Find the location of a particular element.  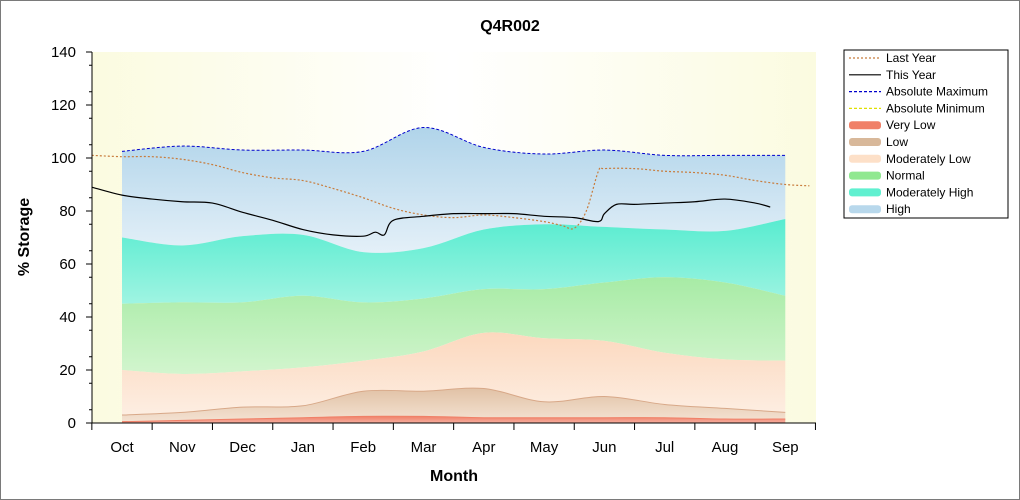

band-moderately-high is located at coordinates (454, 261).